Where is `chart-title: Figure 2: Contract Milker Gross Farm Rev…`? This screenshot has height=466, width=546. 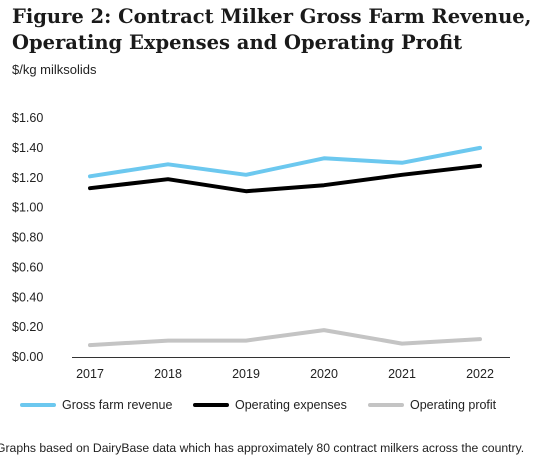 chart-title: Figure 2: Contract Milker Gross Farm Rev… is located at coordinates (272, 29).